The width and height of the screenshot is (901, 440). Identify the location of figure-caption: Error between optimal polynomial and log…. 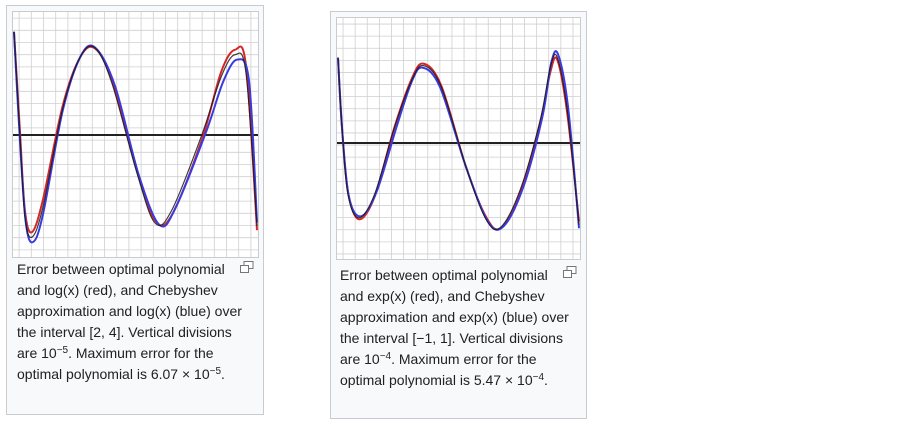
(133, 322).